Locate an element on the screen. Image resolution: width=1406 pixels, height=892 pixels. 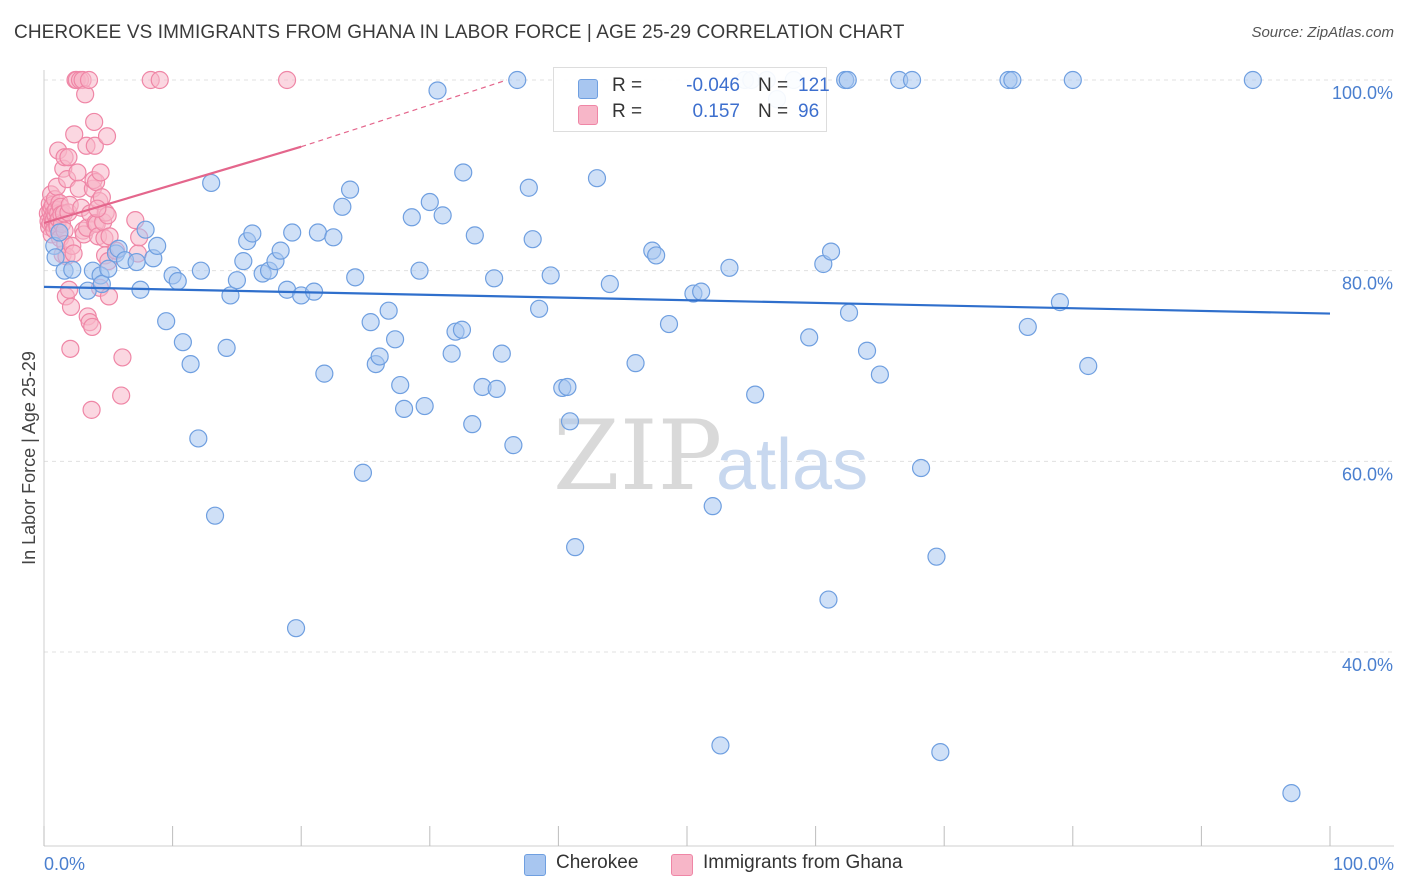
correlation-legend: R = -0.046 N = 121 R = 0.157 N = 96 is located at coordinates (691, 99).